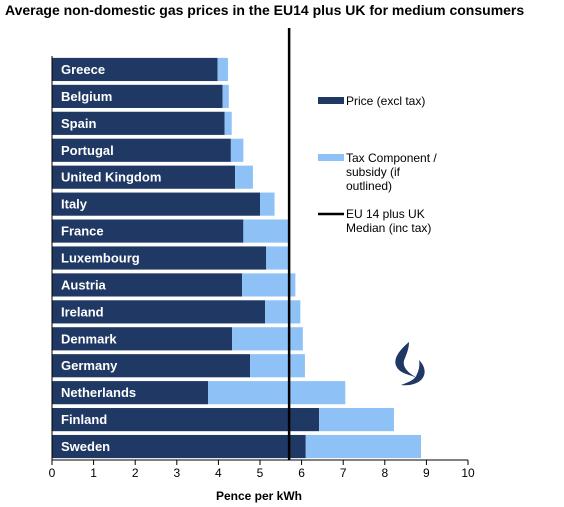 The height and width of the screenshot is (507, 564). I want to click on category-label: Portugal, so click(87, 150).